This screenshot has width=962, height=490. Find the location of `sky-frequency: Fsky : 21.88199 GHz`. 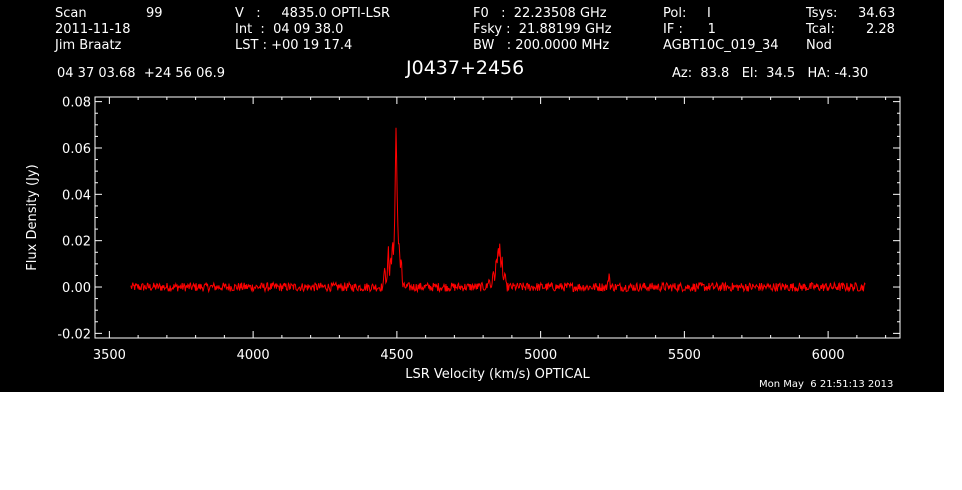

sky-frequency: Fsky : 21.88199 GHz is located at coordinates (542, 29).